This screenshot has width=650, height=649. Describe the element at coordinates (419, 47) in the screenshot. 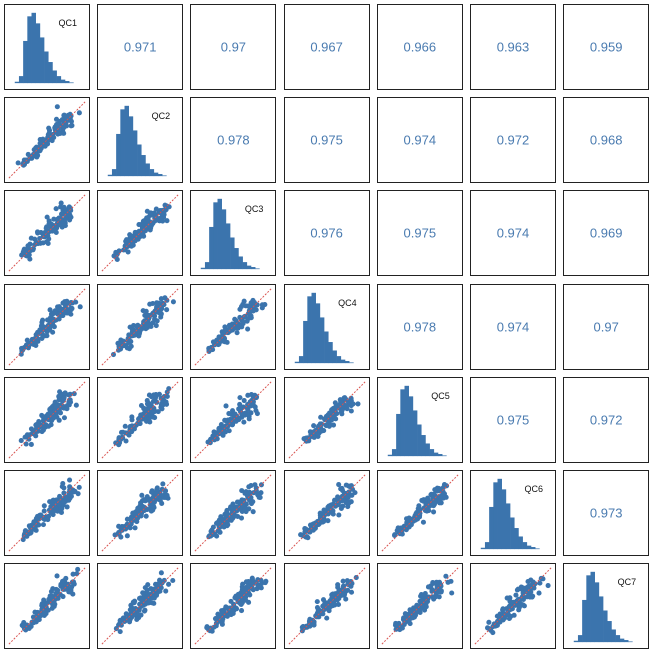

I see `correlation-cell: 0.966` at that location.